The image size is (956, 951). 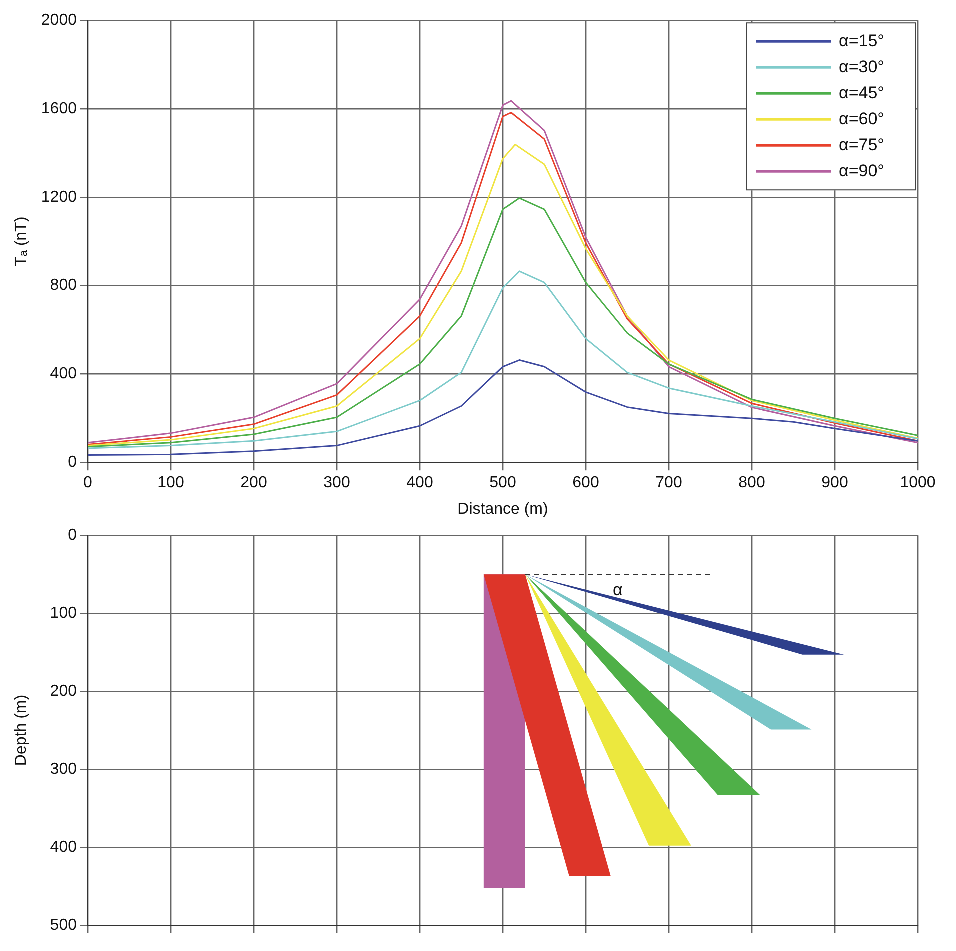 What do you see at coordinates (503, 509) in the screenshot?
I see `x-axis-title: Distance (m)` at bounding box center [503, 509].